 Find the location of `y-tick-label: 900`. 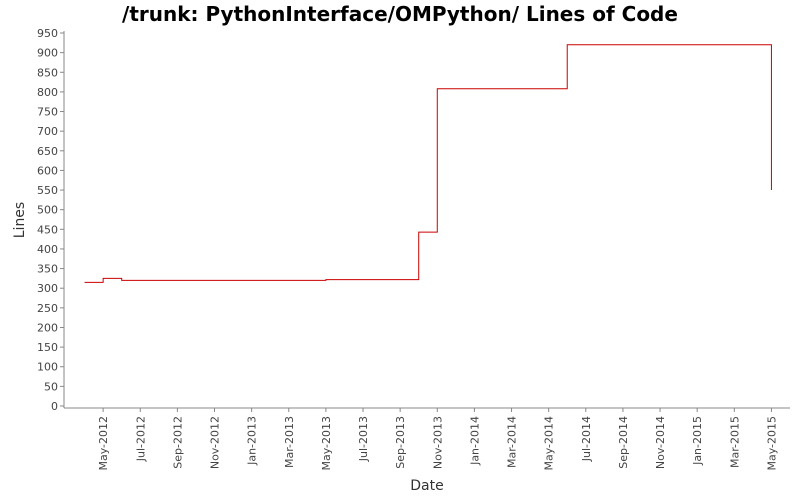

y-tick-label: 900 is located at coordinates (47, 53).